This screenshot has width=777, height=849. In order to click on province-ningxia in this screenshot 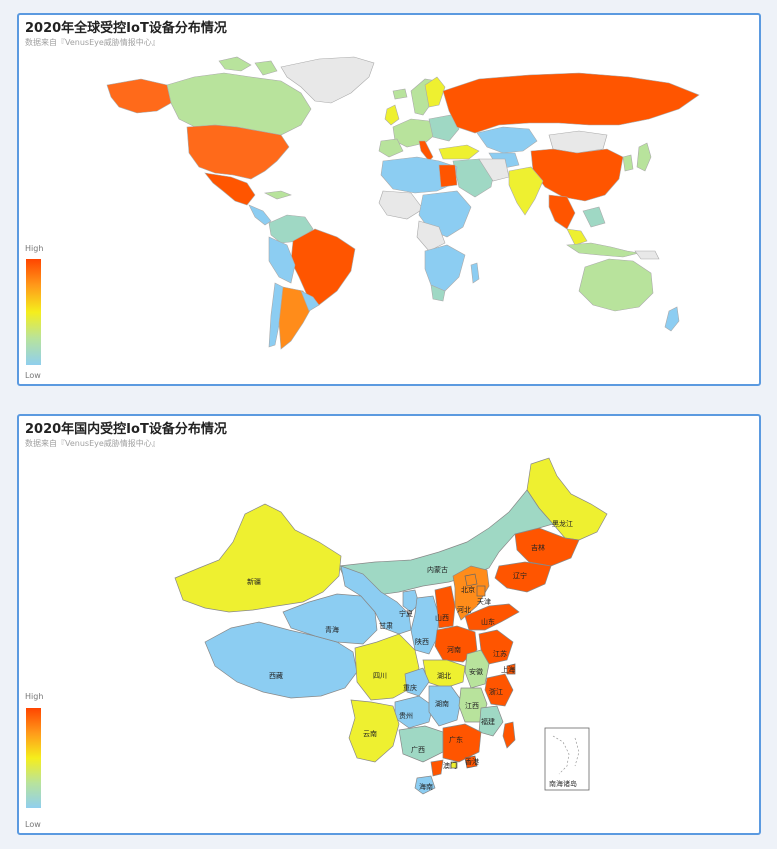, I will do `click(411, 601)`.